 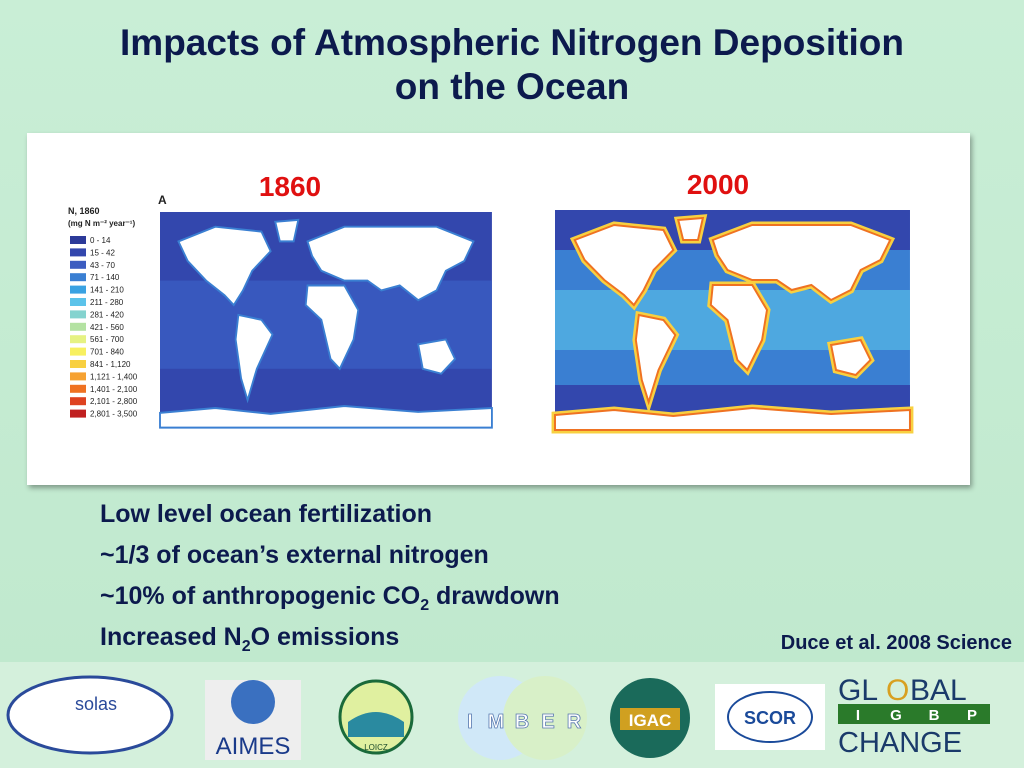 I want to click on logo-text: GL, so click(x=858, y=690).